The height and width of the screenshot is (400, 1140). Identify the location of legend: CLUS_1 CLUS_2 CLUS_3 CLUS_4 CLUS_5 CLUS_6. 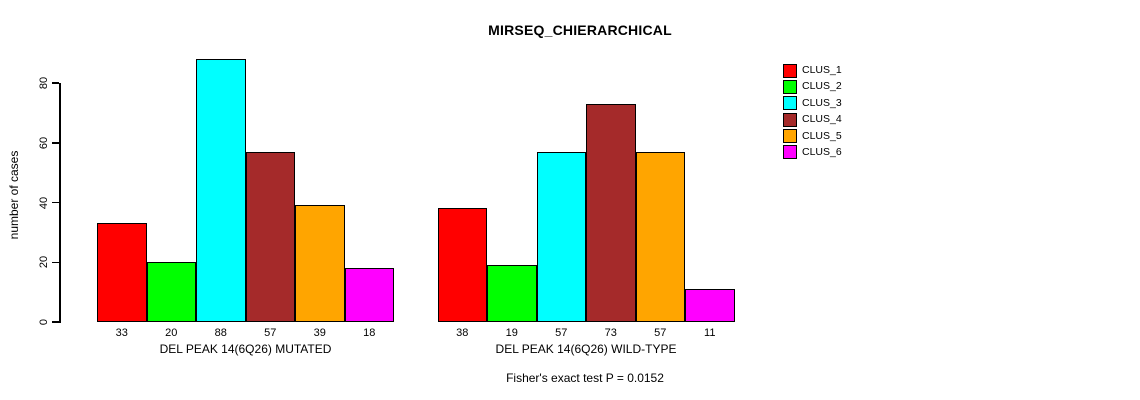
(812, 112).